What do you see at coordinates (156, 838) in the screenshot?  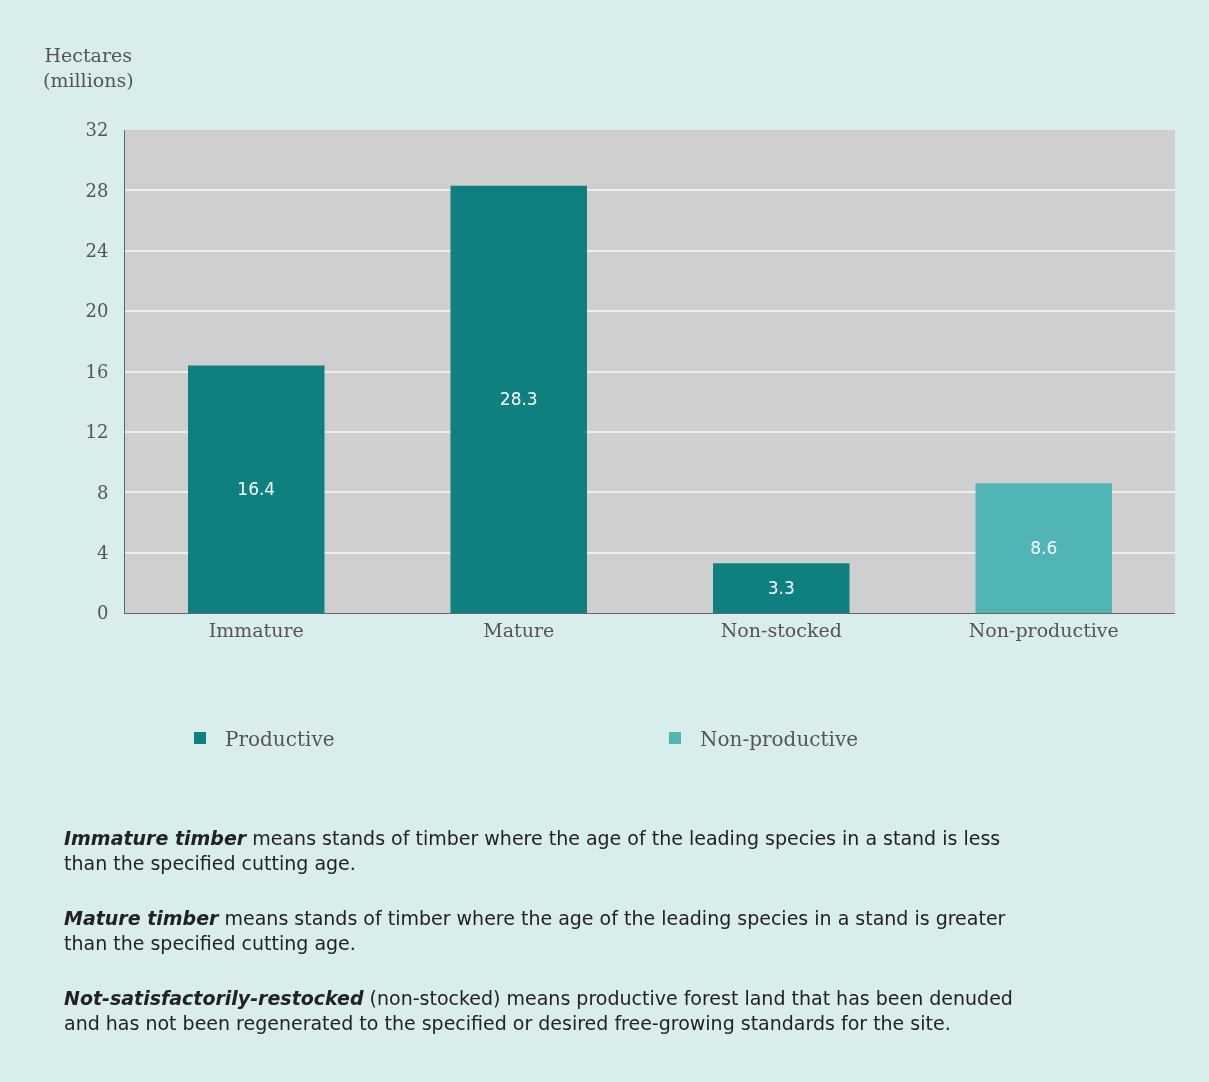 I see `text: Immature timber` at bounding box center [156, 838].